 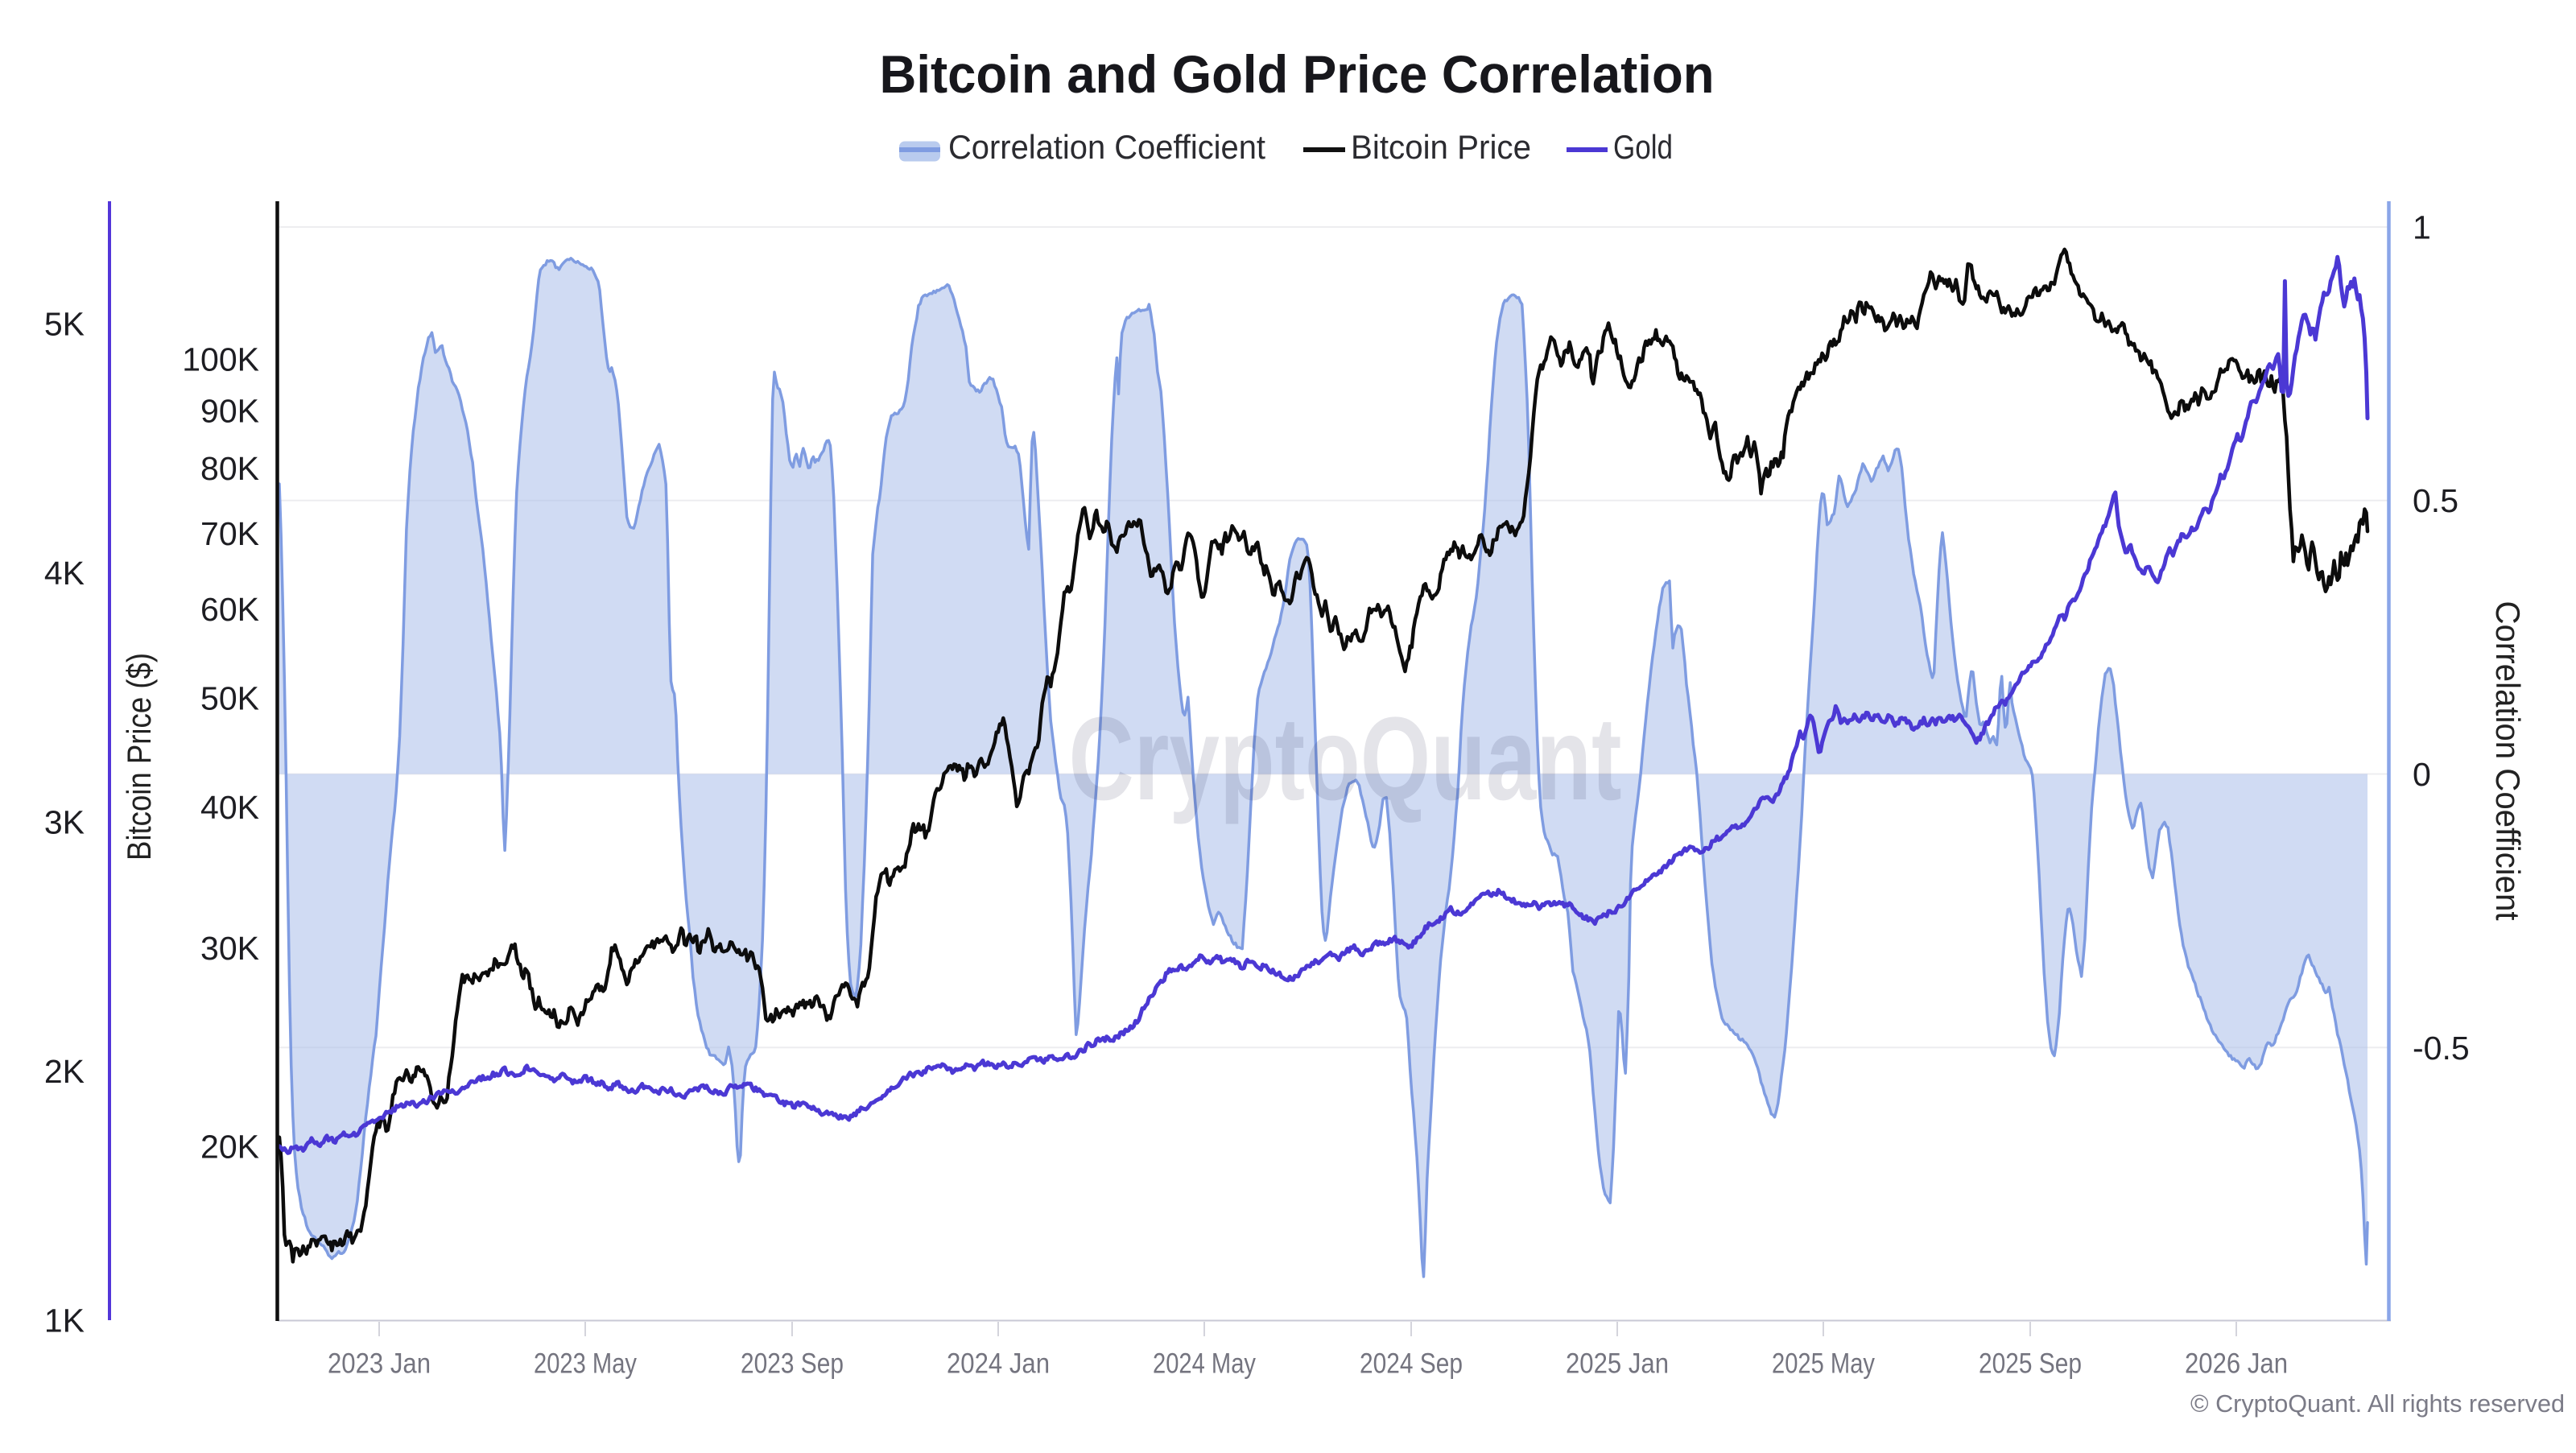 I want to click on svg-text: 4K, so click(x=64, y=574).